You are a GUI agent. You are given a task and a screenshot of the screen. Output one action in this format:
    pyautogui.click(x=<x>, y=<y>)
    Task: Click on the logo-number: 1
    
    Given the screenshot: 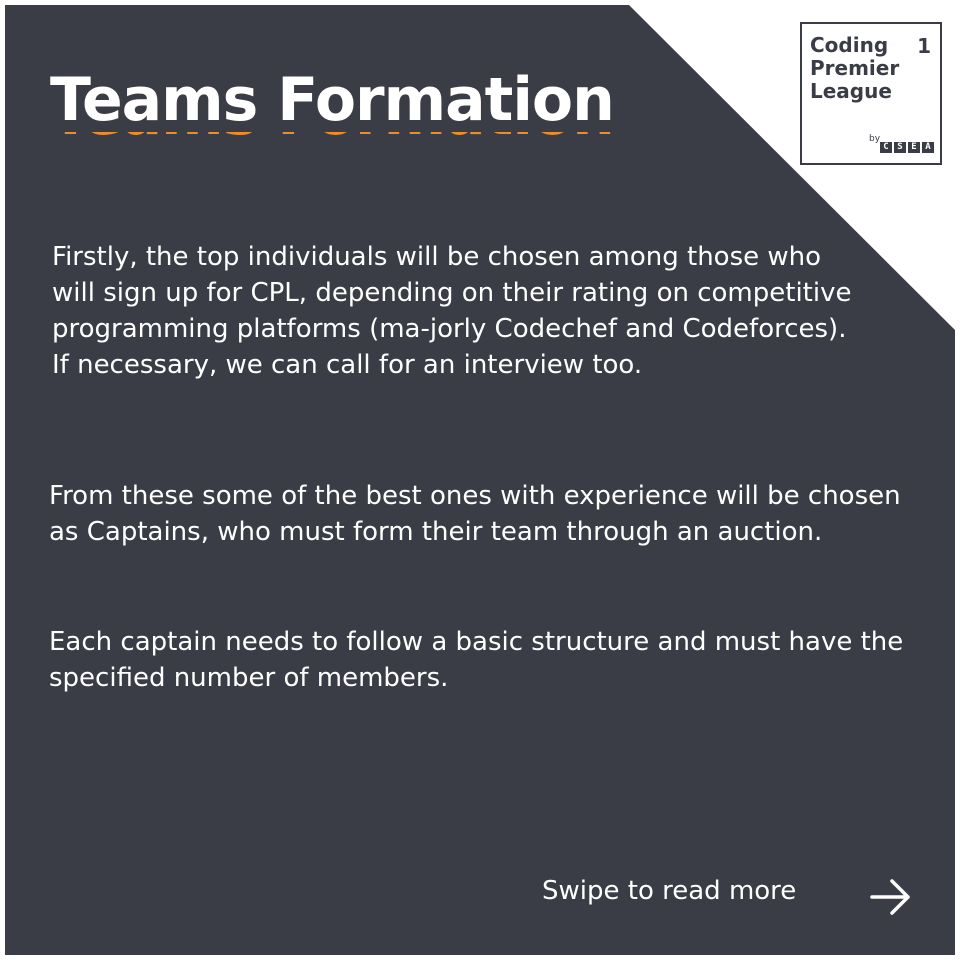 What is the action you would take?
    pyautogui.click(x=924, y=46)
    